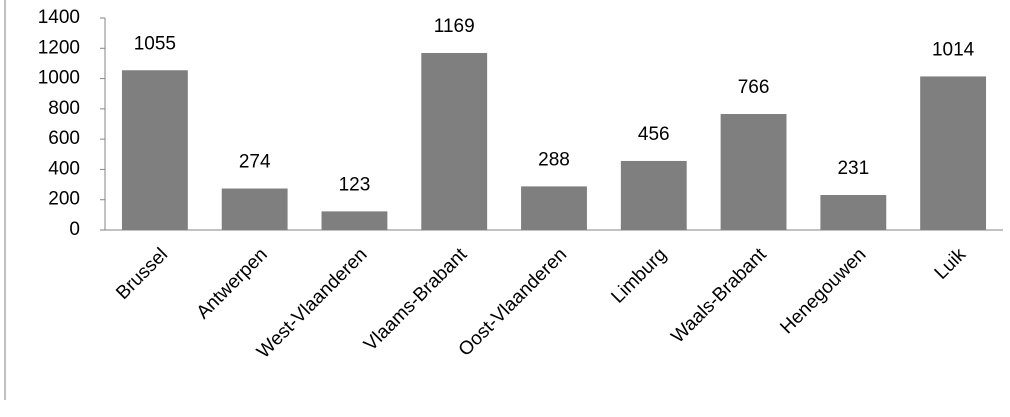 Image resolution: width=1010 pixels, height=417 pixels. What do you see at coordinates (454, 26) in the screenshot?
I see `value-label: 1169` at bounding box center [454, 26].